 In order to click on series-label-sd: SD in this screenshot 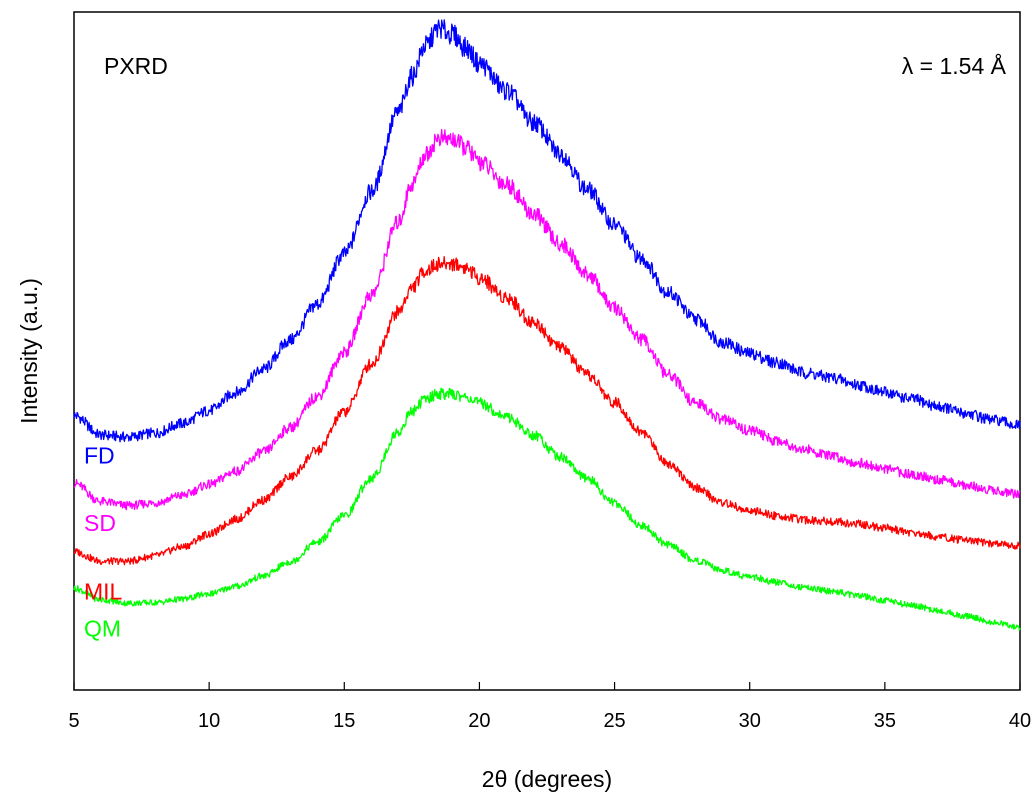, I will do `click(100, 523)`.